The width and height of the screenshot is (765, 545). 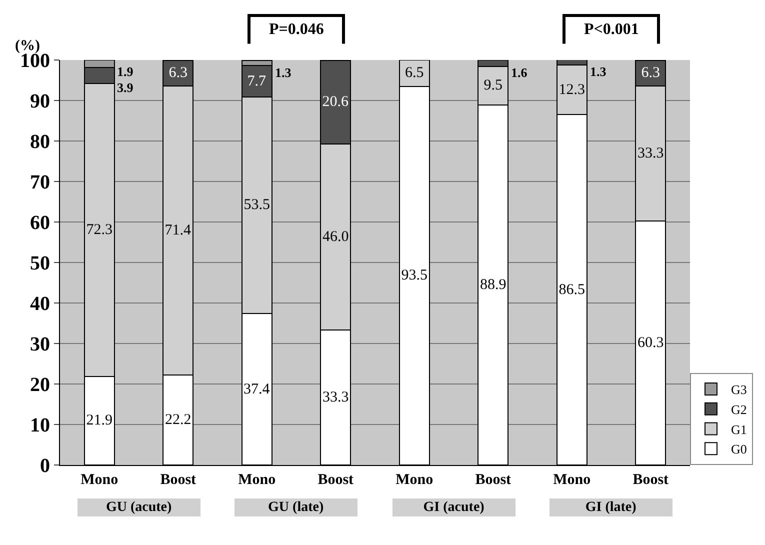 What do you see at coordinates (99, 230) in the screenshot?
I see `data-label: 72.3` at bounding box center [99, 230].